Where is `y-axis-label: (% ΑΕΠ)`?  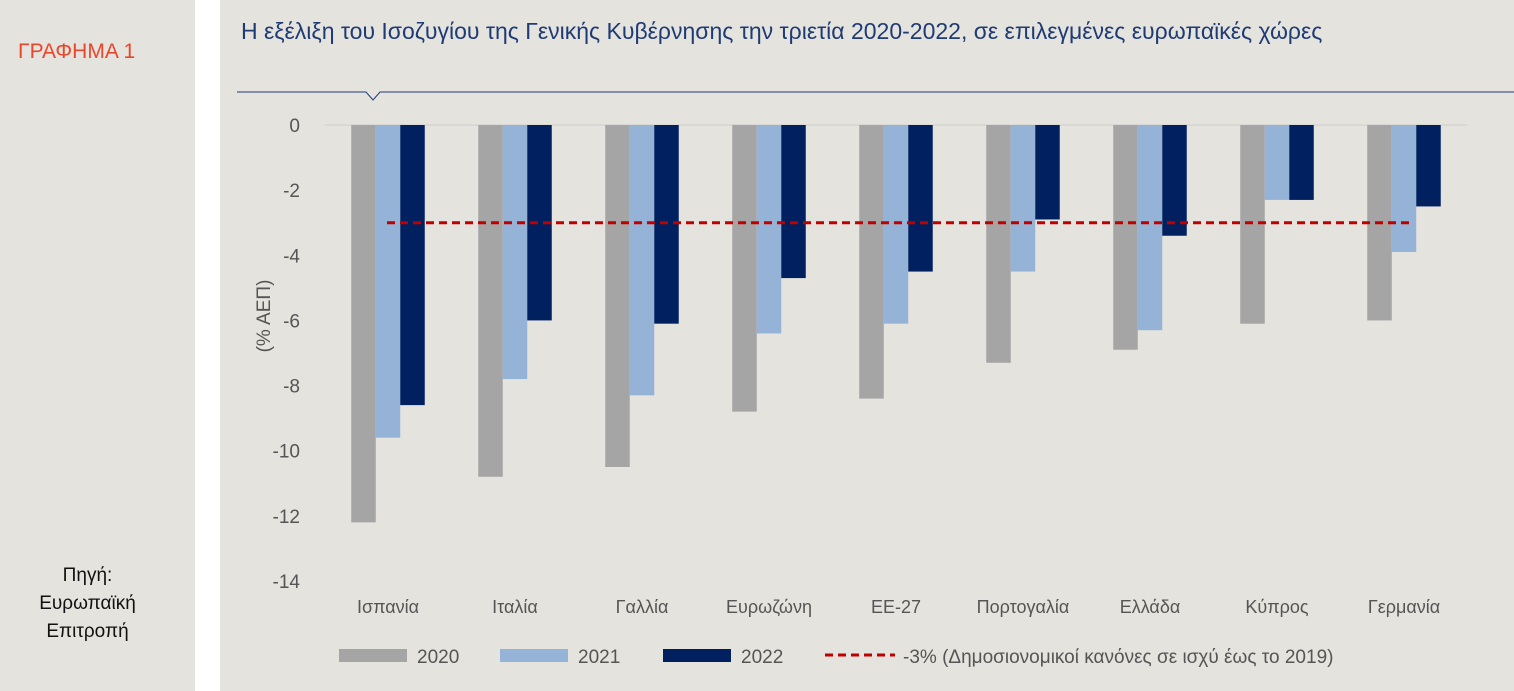 y-axis-label: (% ΑΕΠ) is located at coordinates (264, 316).